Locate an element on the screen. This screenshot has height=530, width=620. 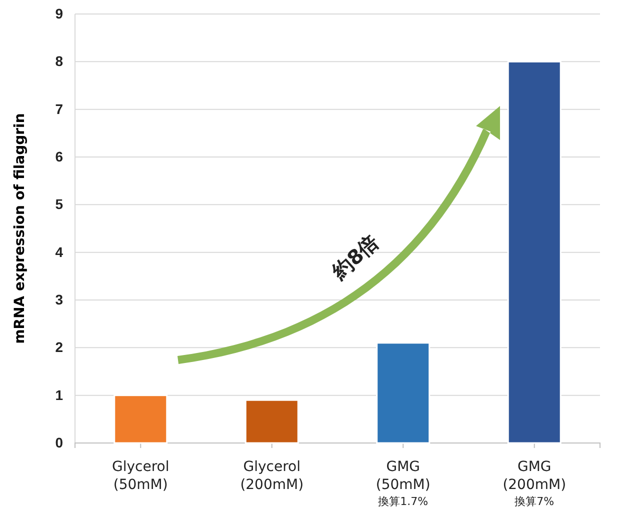
x-tick-label: GMG (200mM) 換算7% is located at coordinates (534, 483).